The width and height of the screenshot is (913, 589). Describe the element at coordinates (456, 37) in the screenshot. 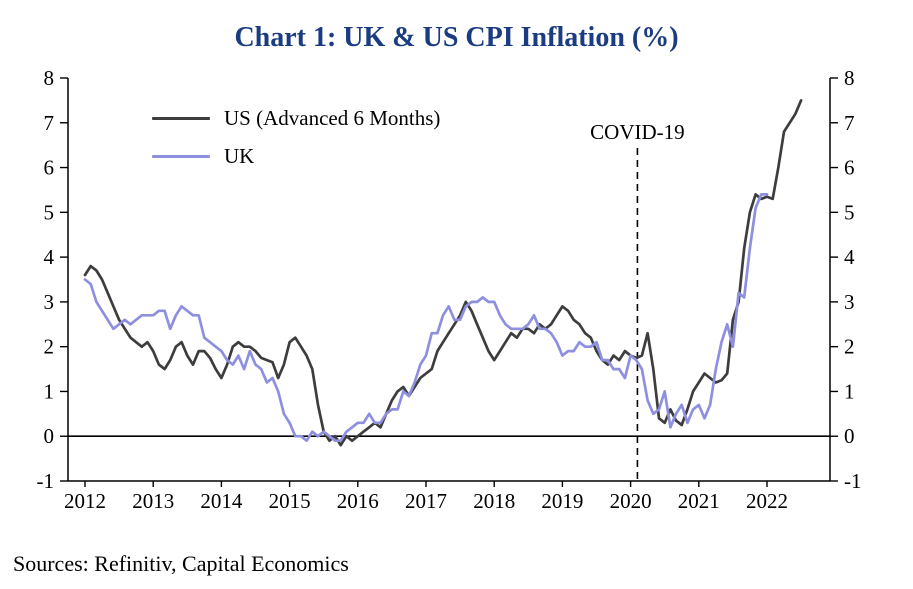

I see `chart-title: Chart 1: UK & US CPI Inflation (%)` at that location.